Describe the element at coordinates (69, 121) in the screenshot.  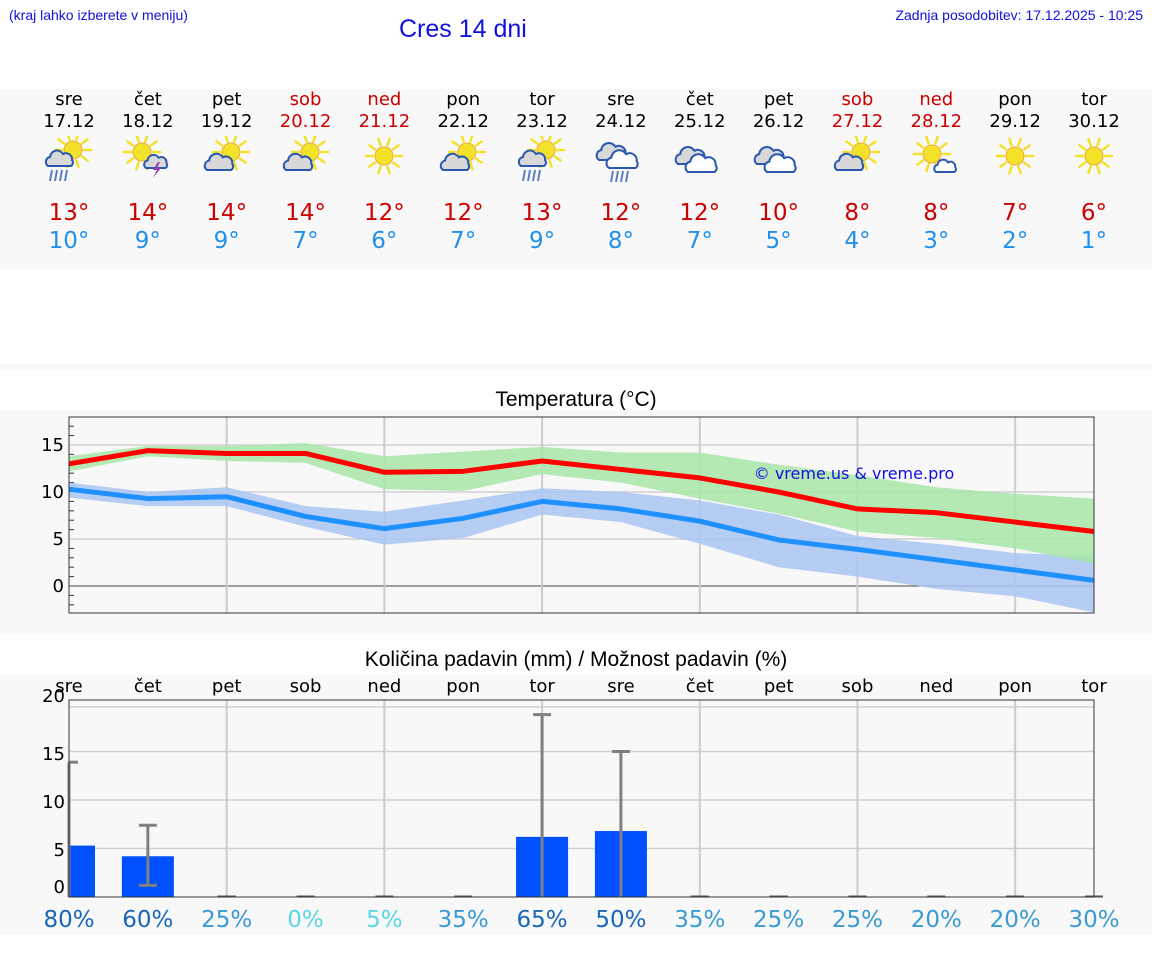
I see `day-date: 17.12` at that location.